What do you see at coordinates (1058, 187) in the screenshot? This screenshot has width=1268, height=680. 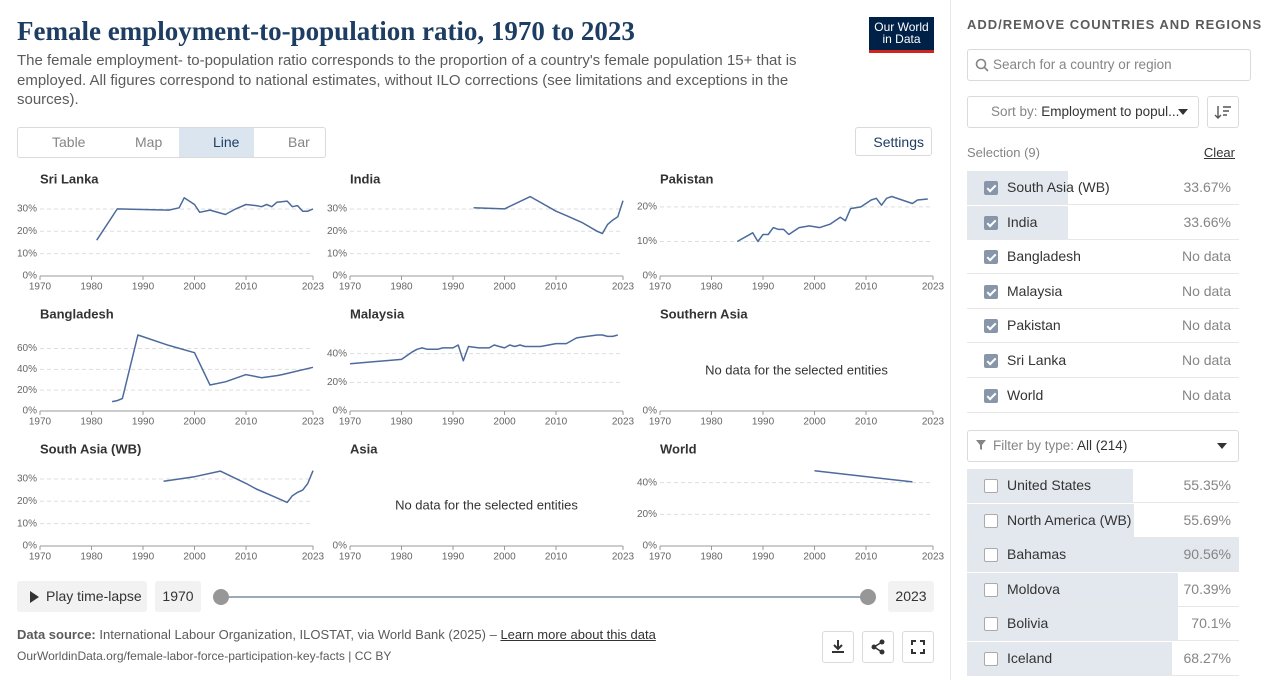 I see `row-name: South Asia (WB)` at bounding box center [1058, 187].